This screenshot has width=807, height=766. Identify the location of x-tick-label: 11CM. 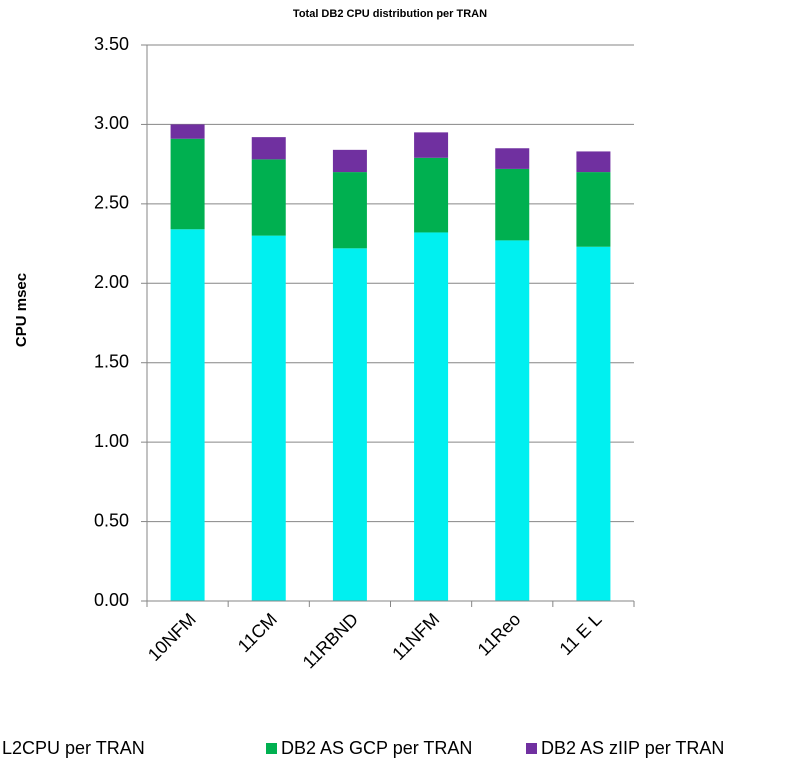
(257, 632).